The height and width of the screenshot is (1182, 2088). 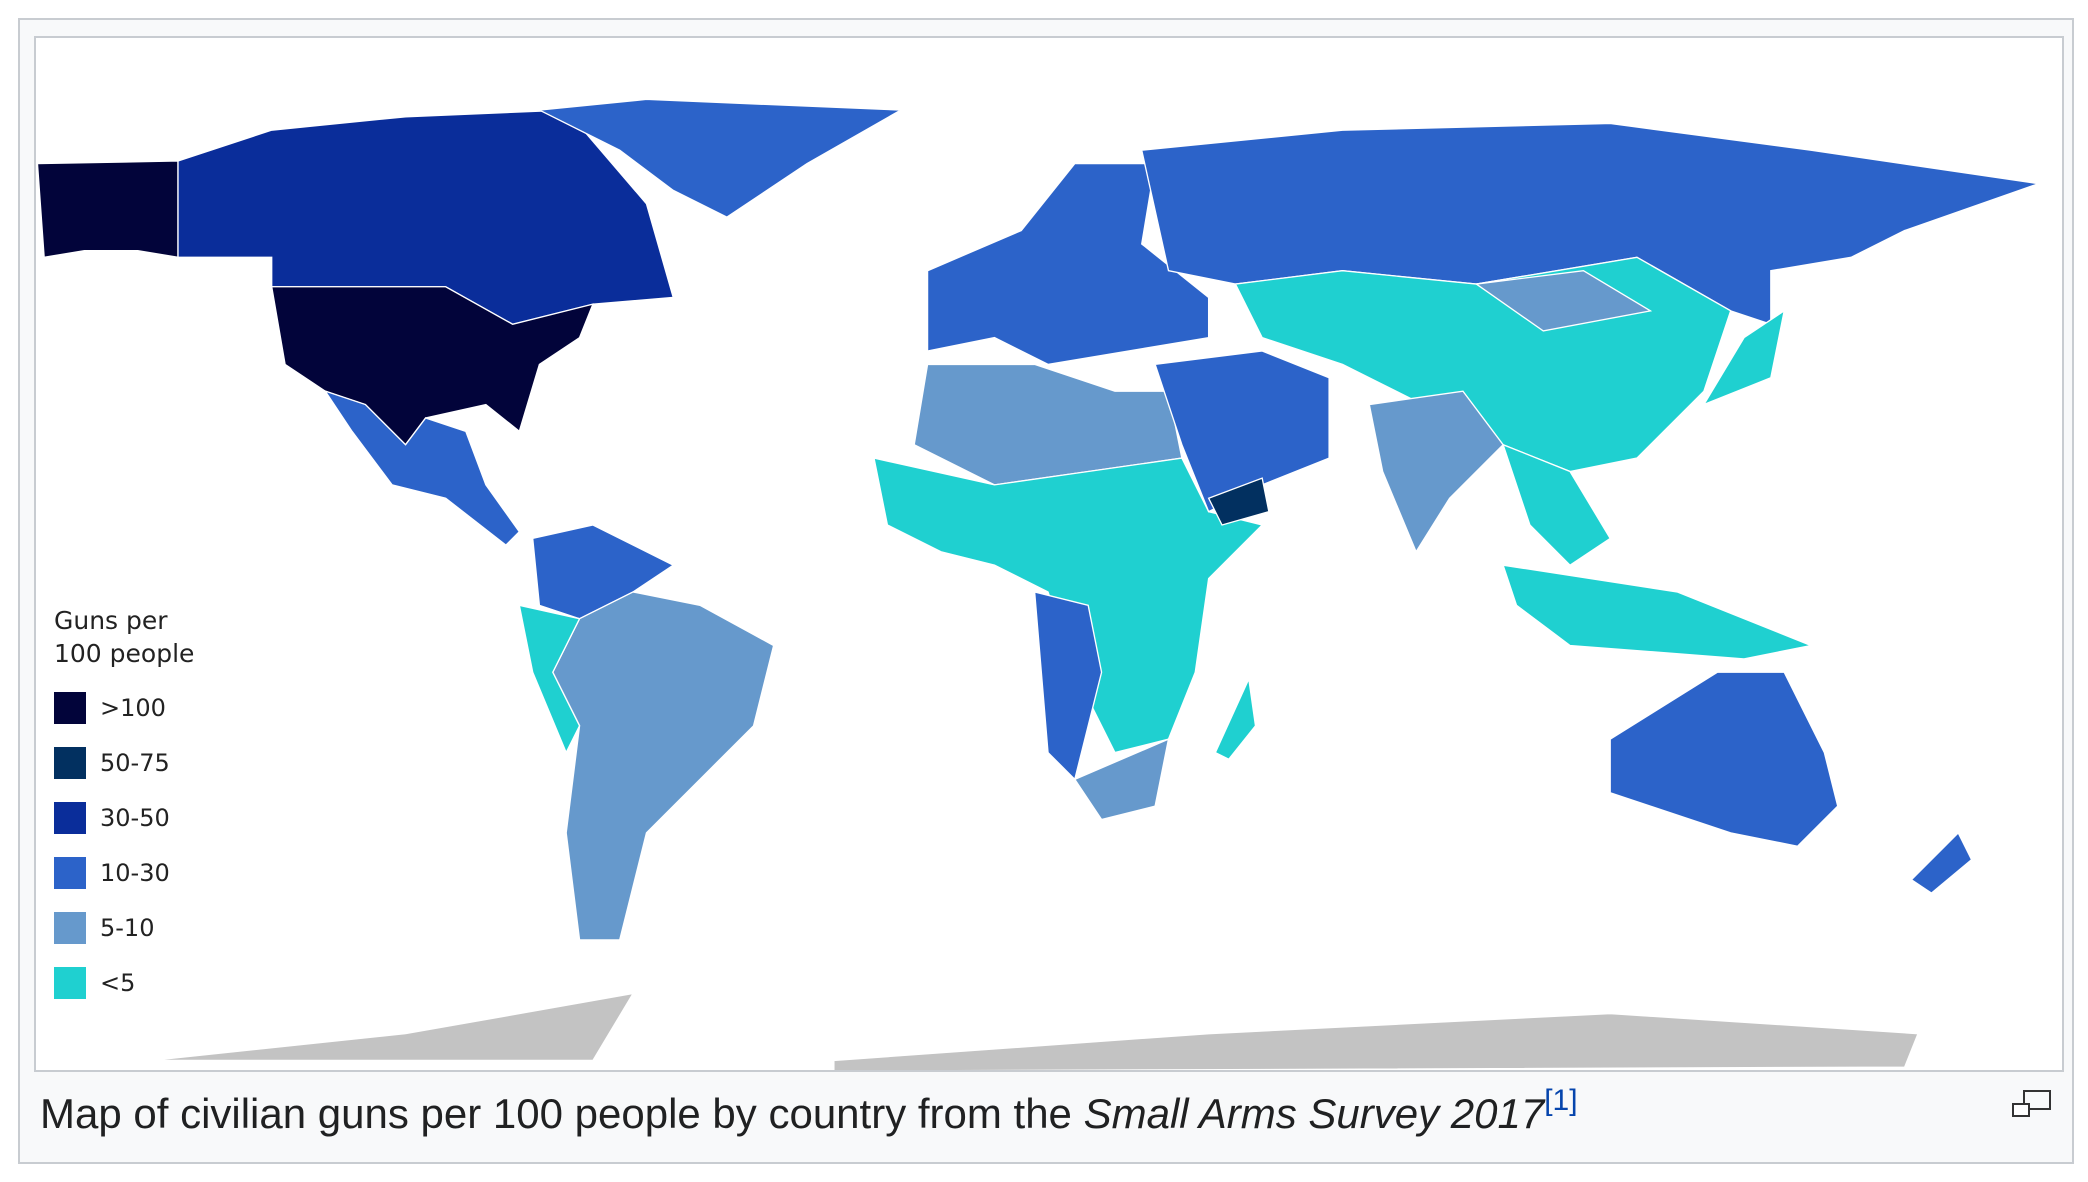 I want to click on legend-item: 50-75, so click(x=124, y=762).